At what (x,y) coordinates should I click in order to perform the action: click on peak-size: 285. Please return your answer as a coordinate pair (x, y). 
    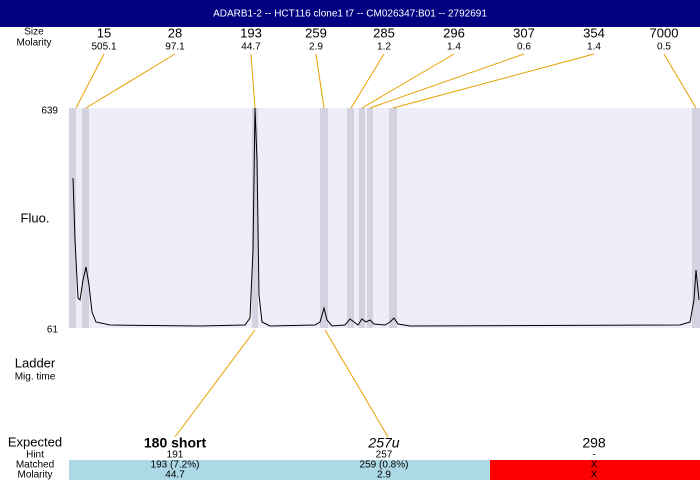
    Looking at the image, I should click on (384, 32).